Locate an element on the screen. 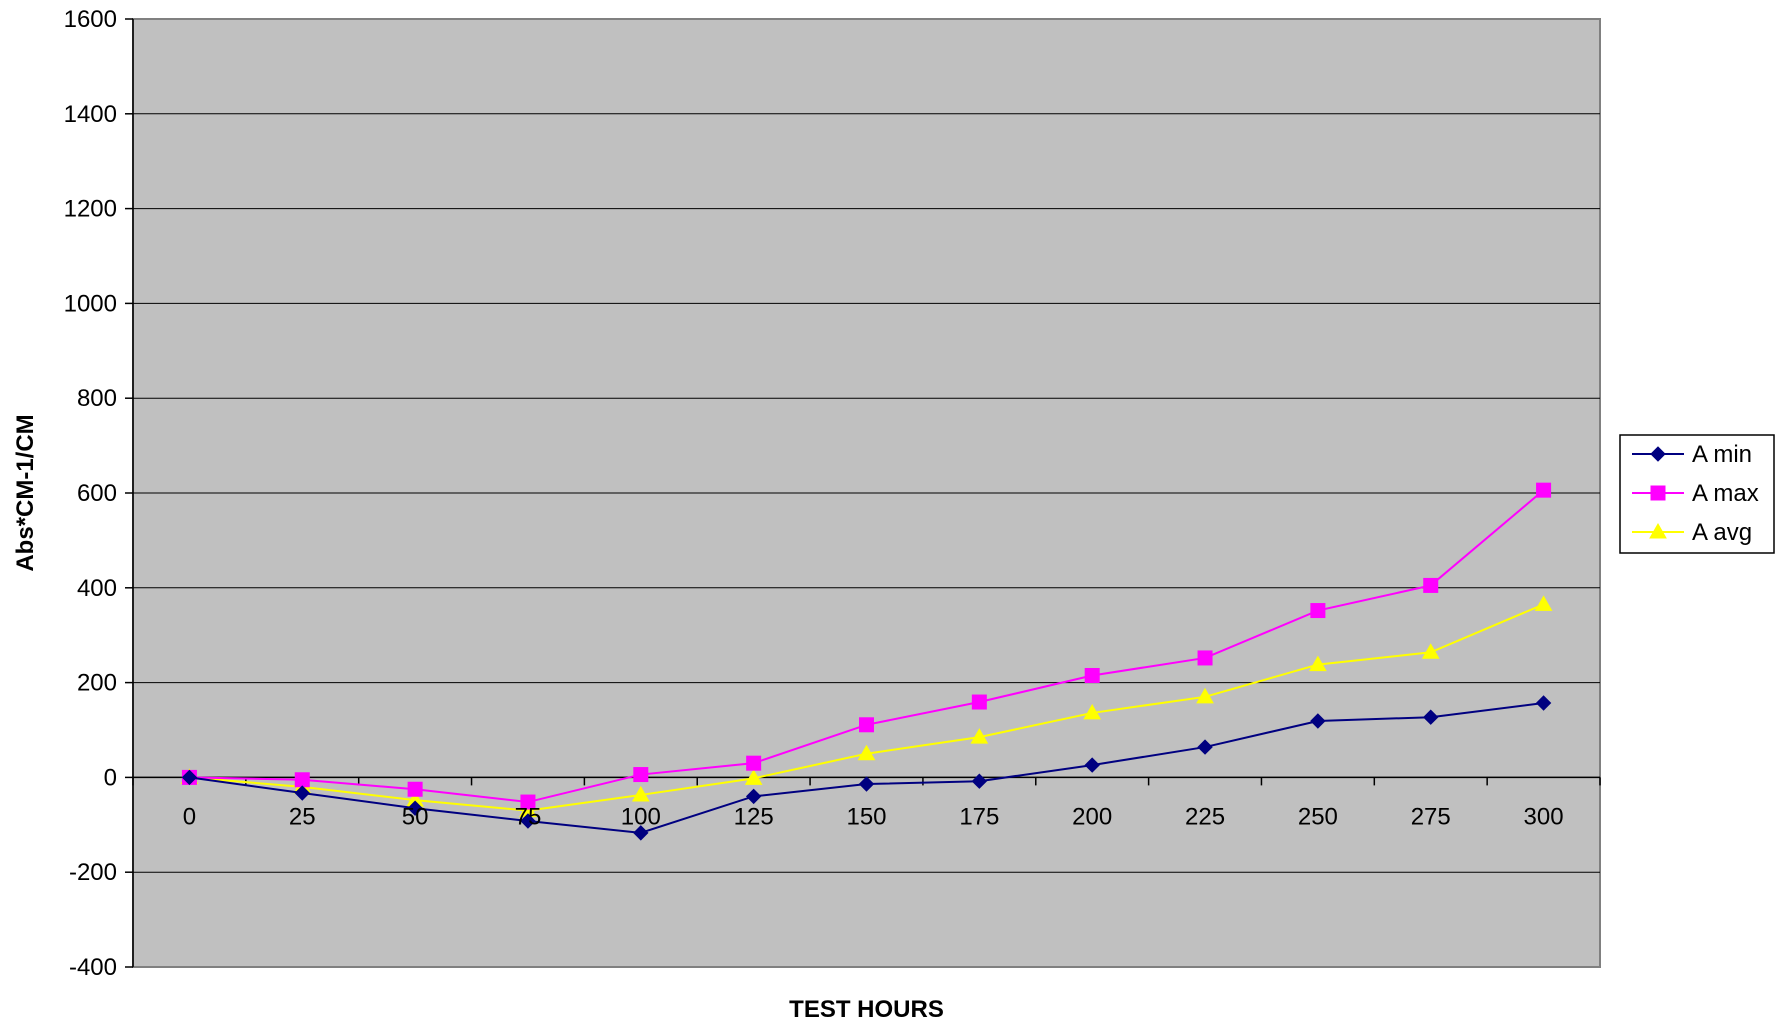 This screenshot has height=1027, width=1782. y-tick-label: 400 is located at coordinates (97, 588).